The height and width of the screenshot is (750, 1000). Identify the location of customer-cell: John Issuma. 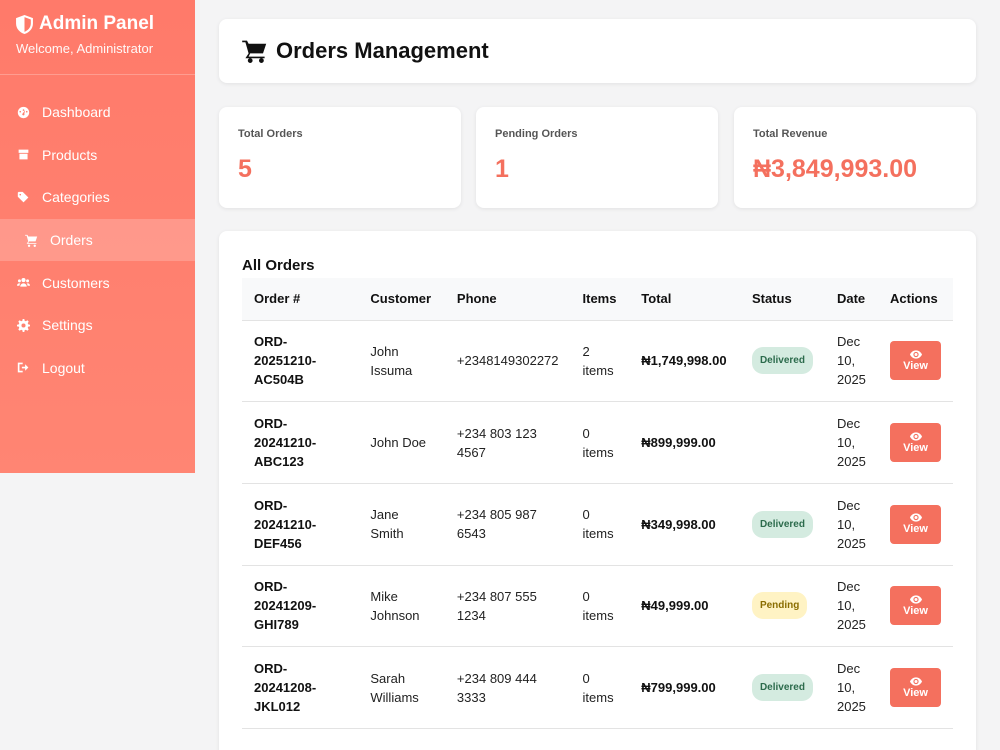
(401, 361).